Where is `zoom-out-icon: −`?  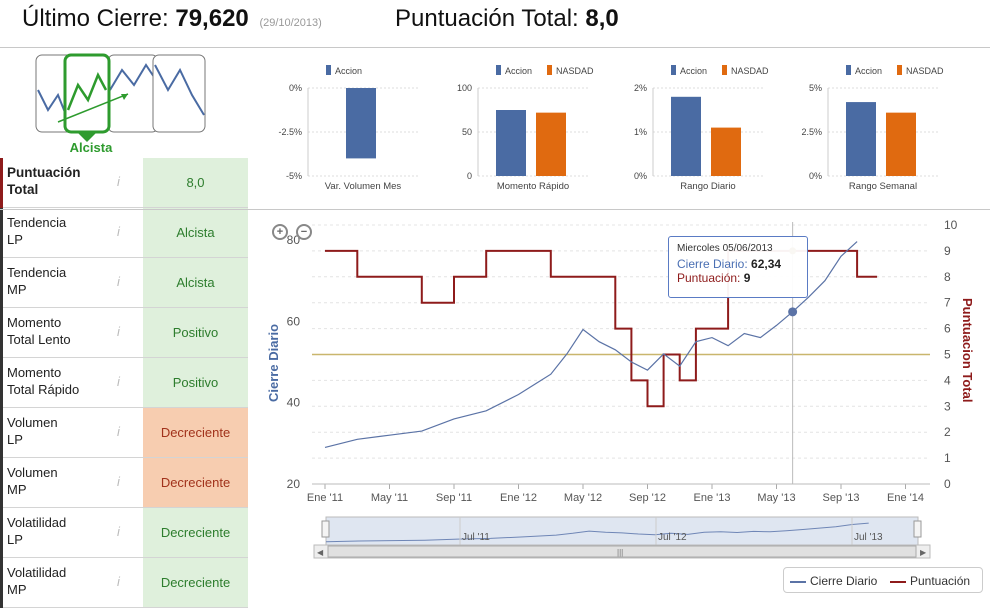
zoom-out-icon: − is located at coordinates (304, 232).